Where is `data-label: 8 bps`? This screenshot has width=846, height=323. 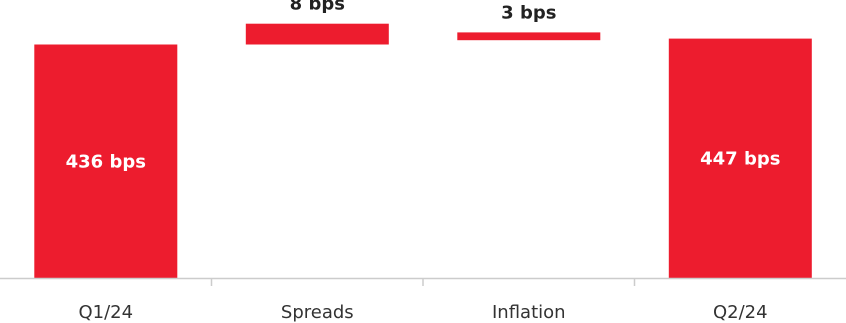 data-label: 8 bps is located at coordinates (317, 7).